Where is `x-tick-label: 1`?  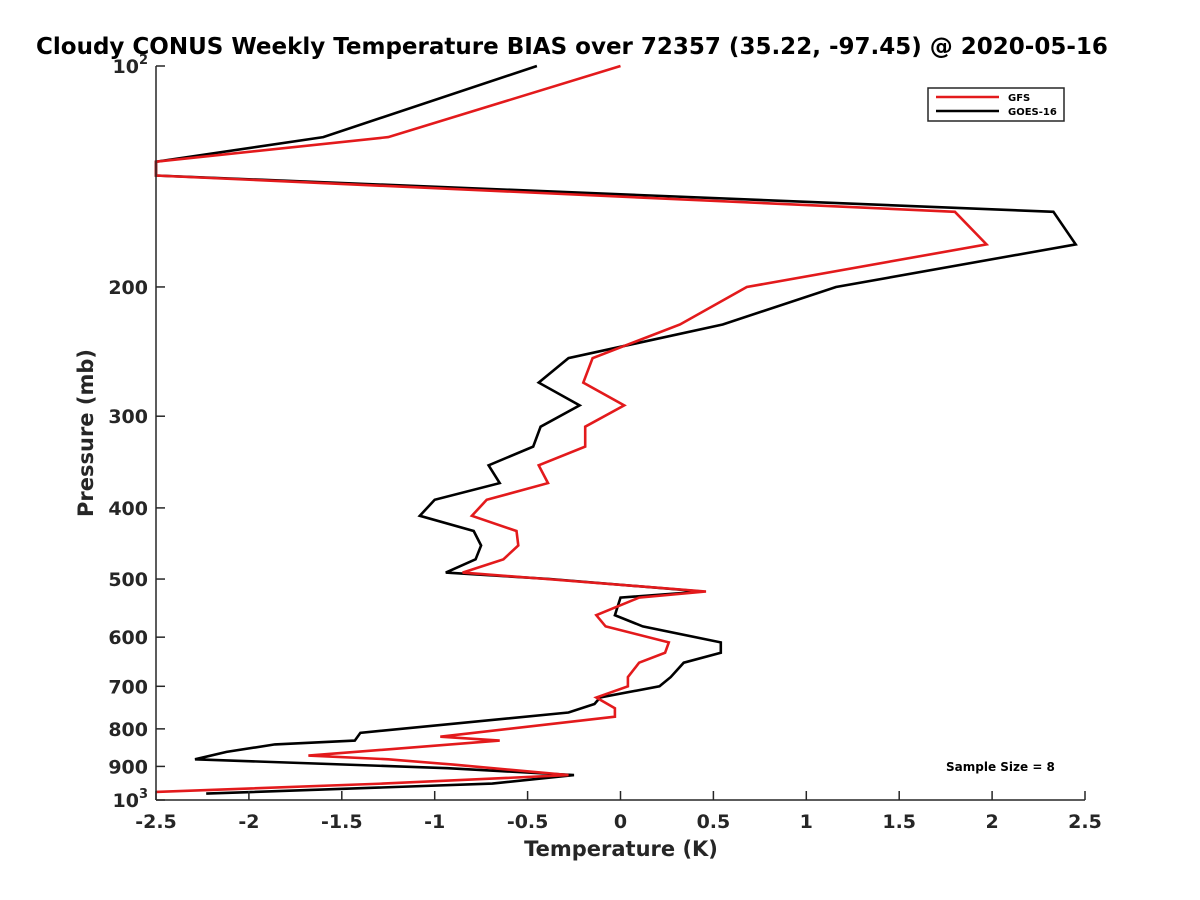 x-tick-label: 1 is located at coordinates (806, 822).